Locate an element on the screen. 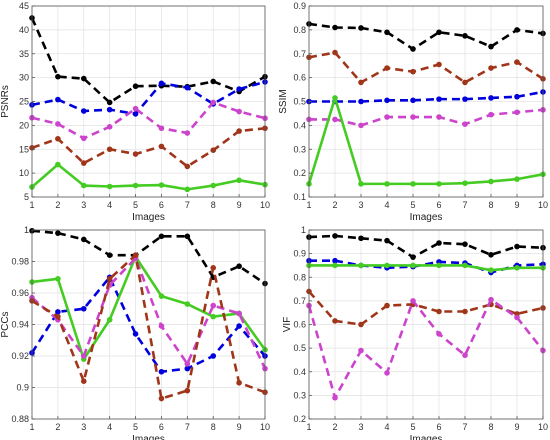 The image size is (550, 440). vif-y-tick-label: 0.7 is located at coordinates (299, 301).